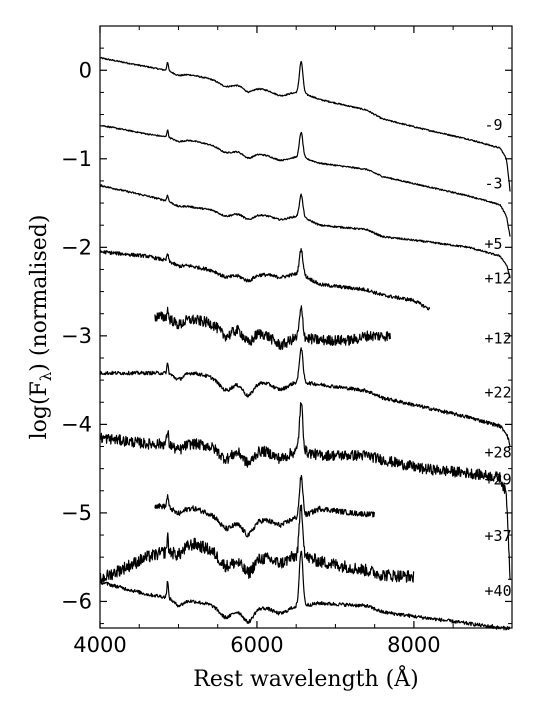 This screenshot has width=540, height=720. I want to click on y-axis-label: log(Fλ) (normalised), so click(41, 327).